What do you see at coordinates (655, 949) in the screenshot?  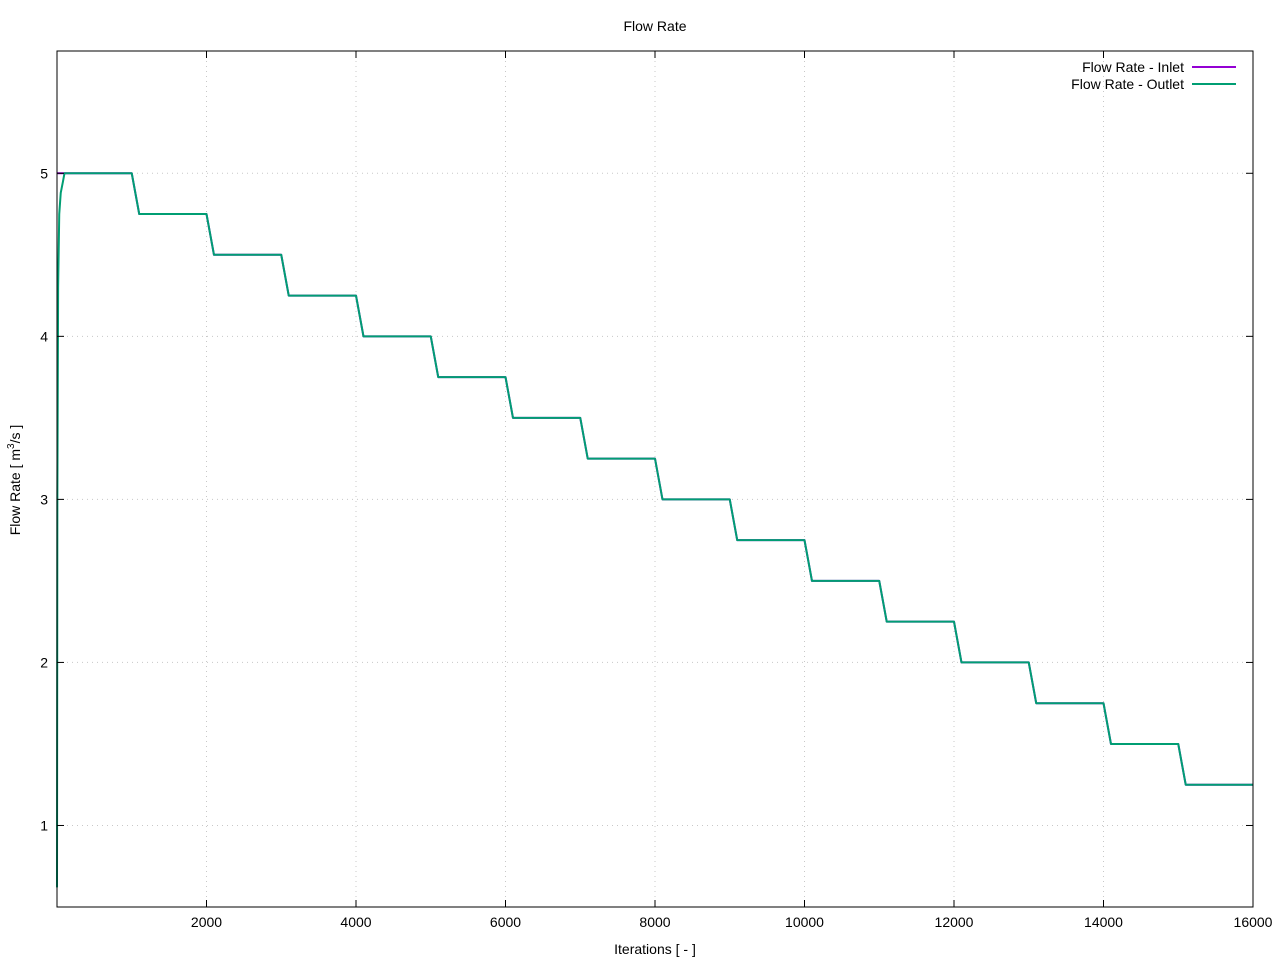 I see `x-axis-label: Iterations [ - ]` at bounding box center [655, 949].